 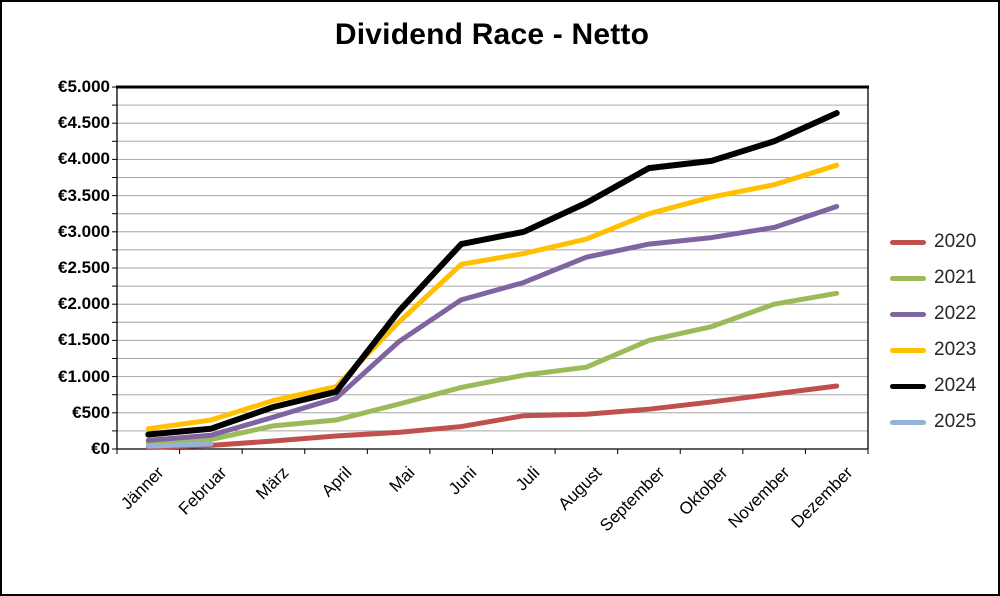 What do you see at coordinates (933, 242) in the screenshot?
I see `legend-item-2020: 2020` at bounding box center [933, 242].